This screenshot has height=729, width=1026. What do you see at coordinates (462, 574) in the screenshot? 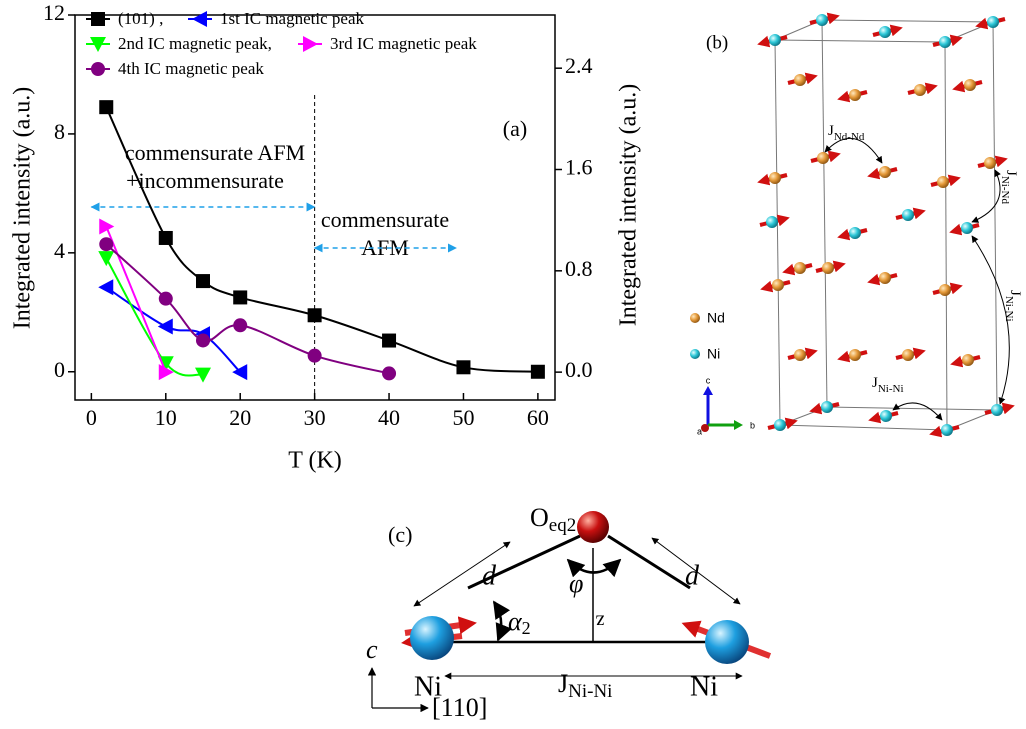
I see `distance-arrow` at bounding box center [462, 574].